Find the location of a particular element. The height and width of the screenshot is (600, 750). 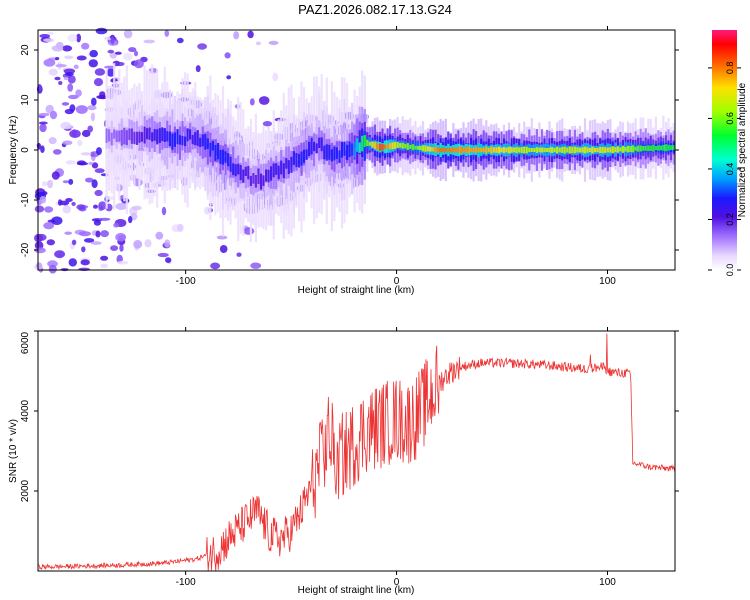

spectrogram-y-tick-label: 0 is located at coordinates (25, 150).